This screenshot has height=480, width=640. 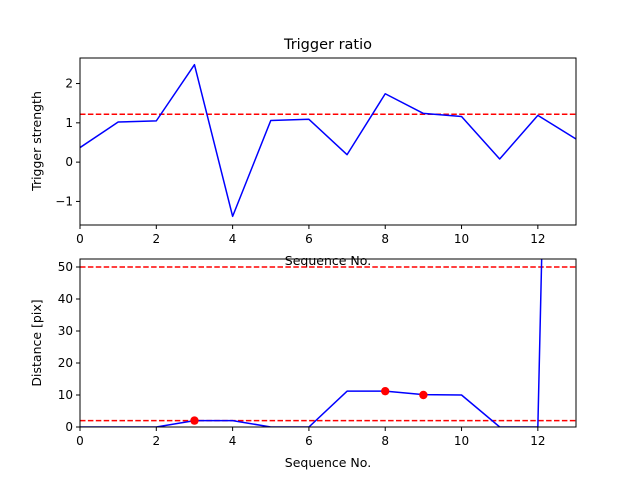 What do you see at coordinates (233, 239) in the screenshot?
I see `top-x-tick-label-2: 4` at bounding box center [233, 239].